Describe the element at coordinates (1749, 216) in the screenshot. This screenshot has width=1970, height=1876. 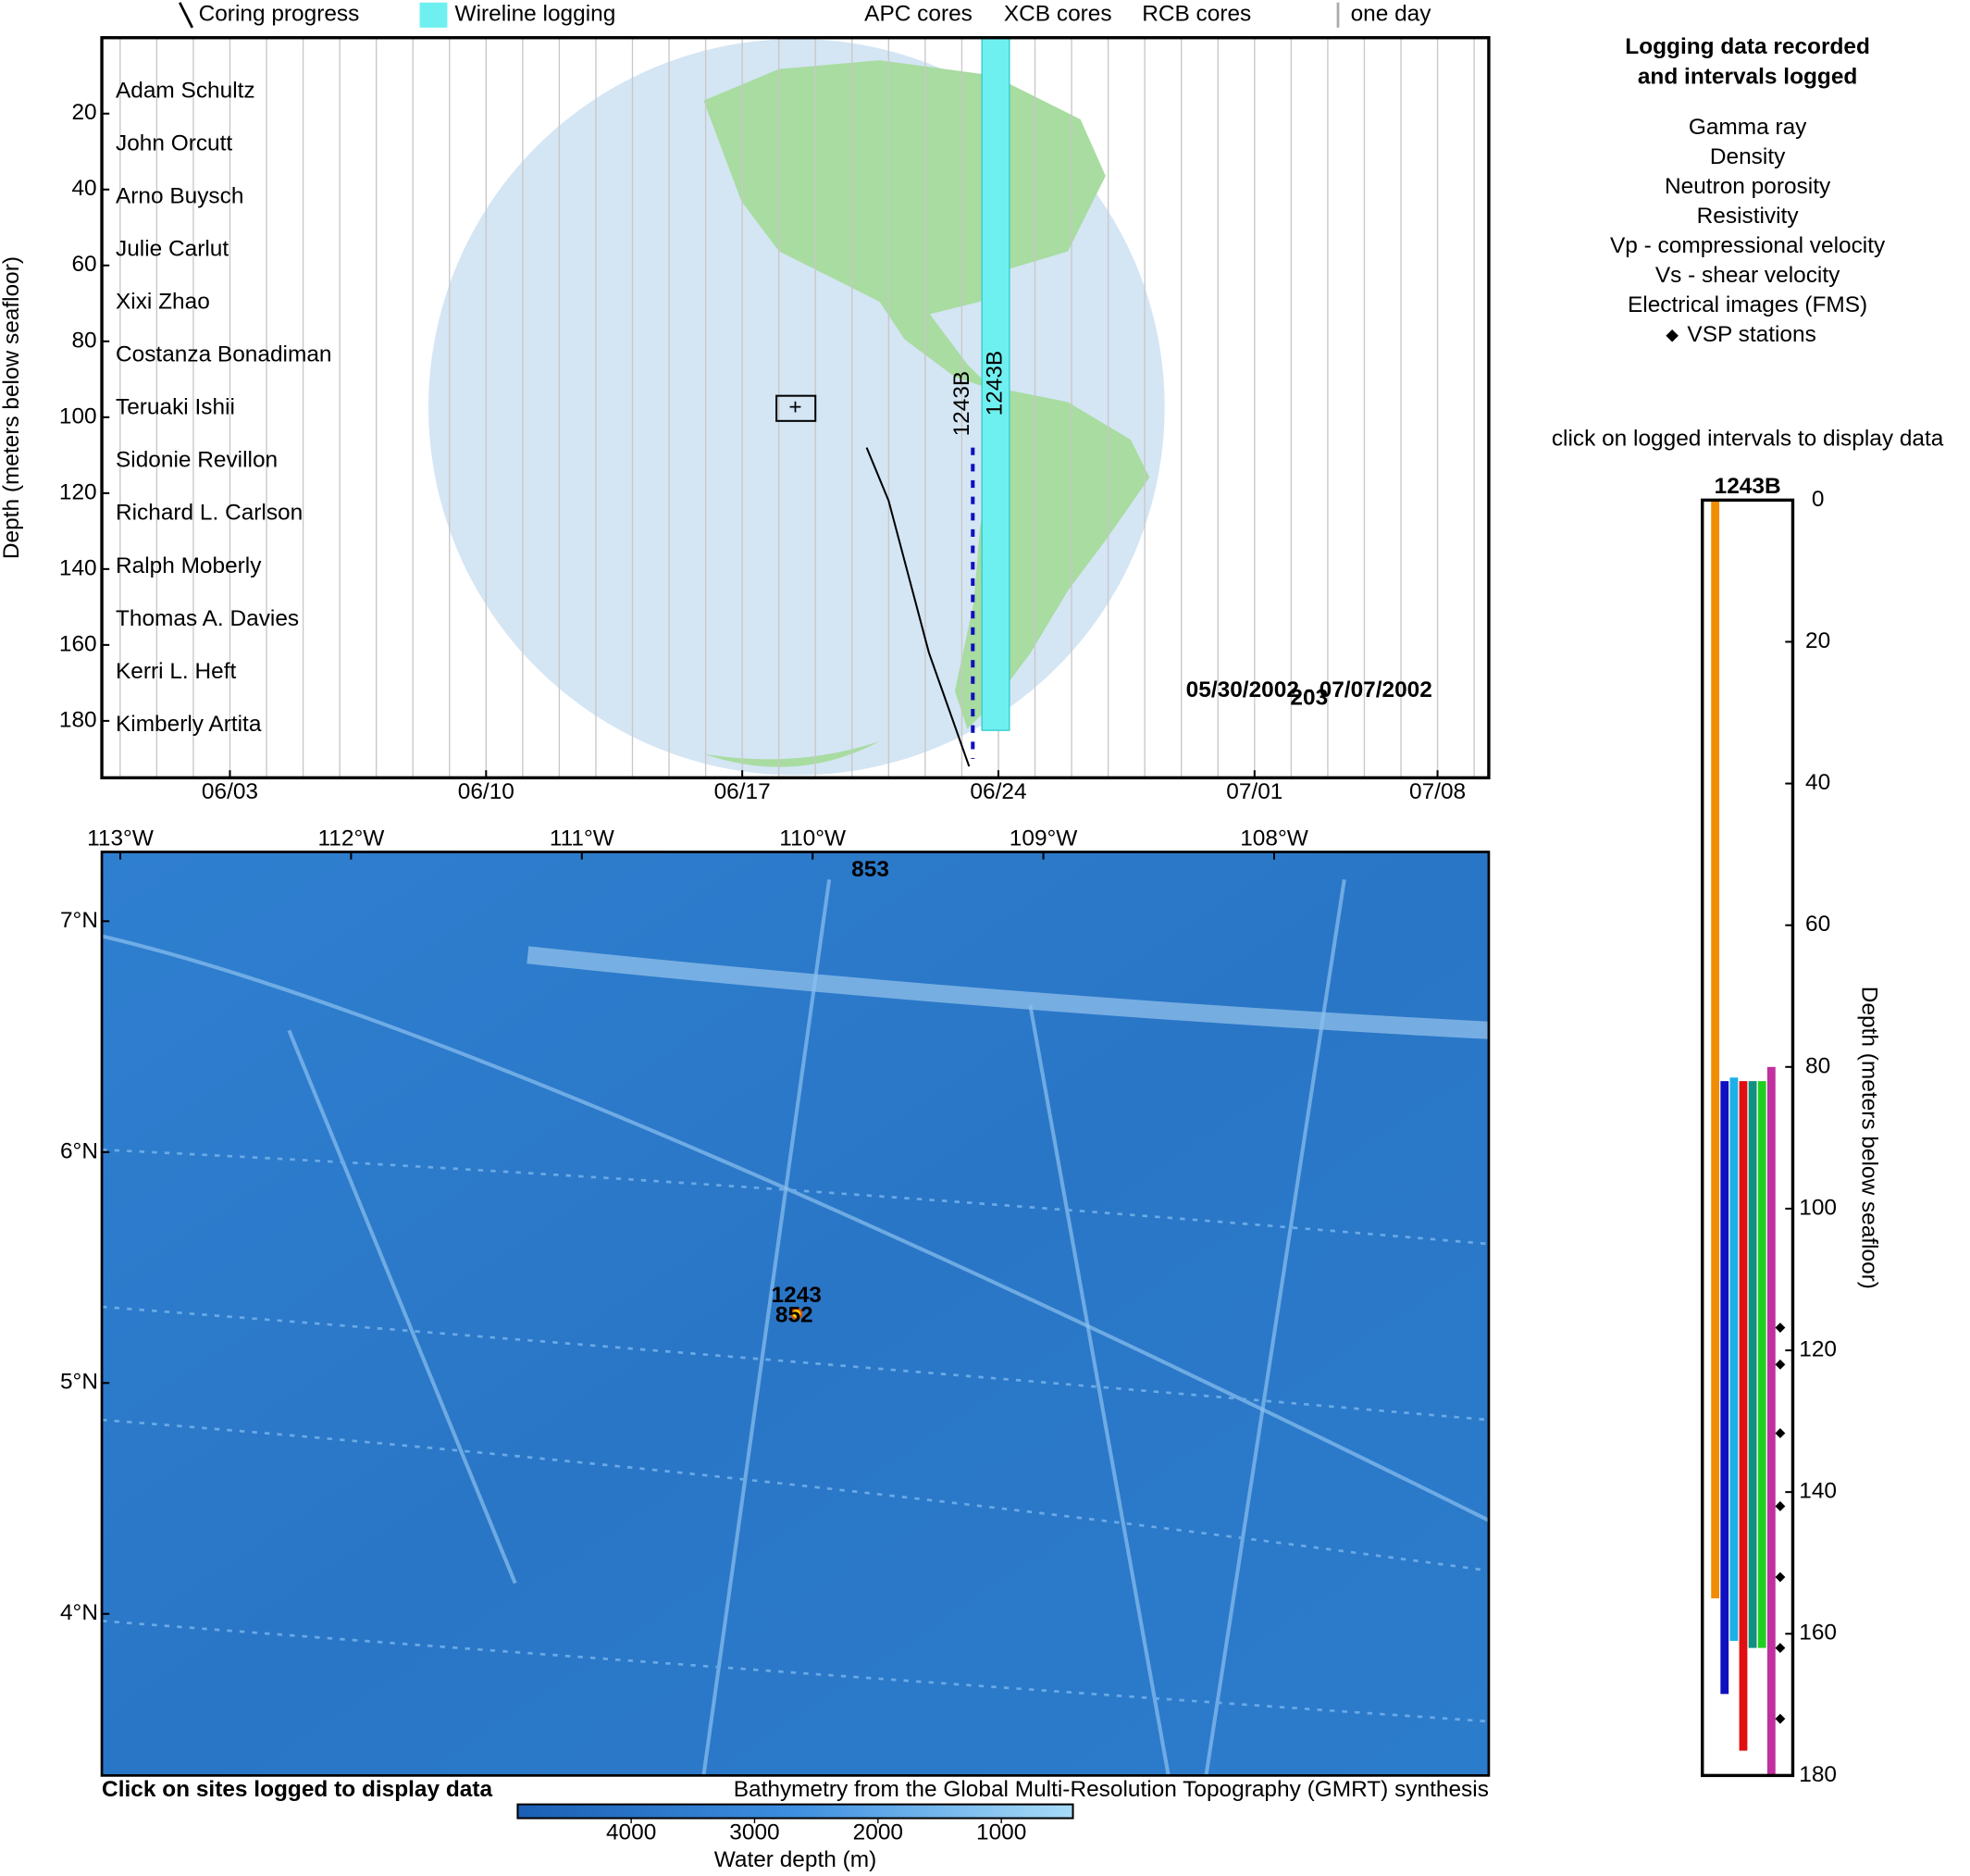
I see `log-legend-entry: Resistivity` at that location.